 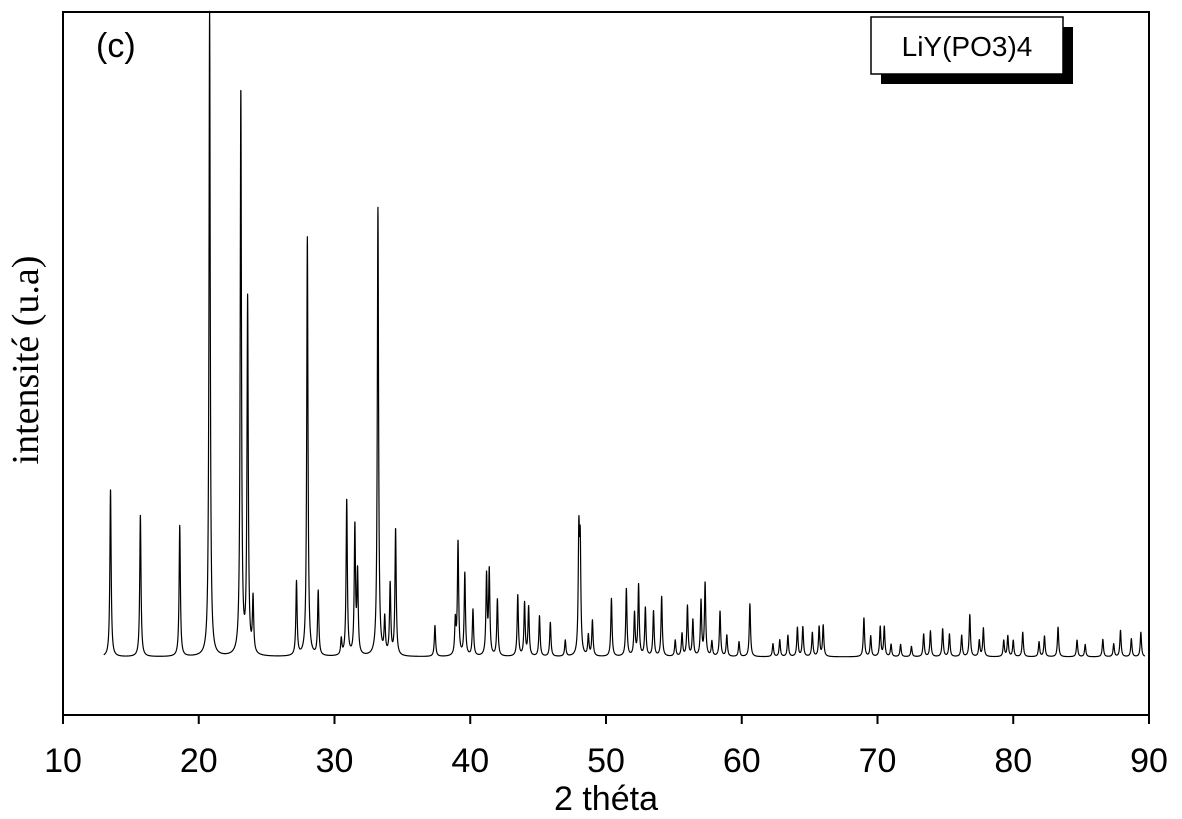 I want to click on x-axis-tick-labels: 10 20 30 40 50 60 70 80 90, so click(x=606, y=761).